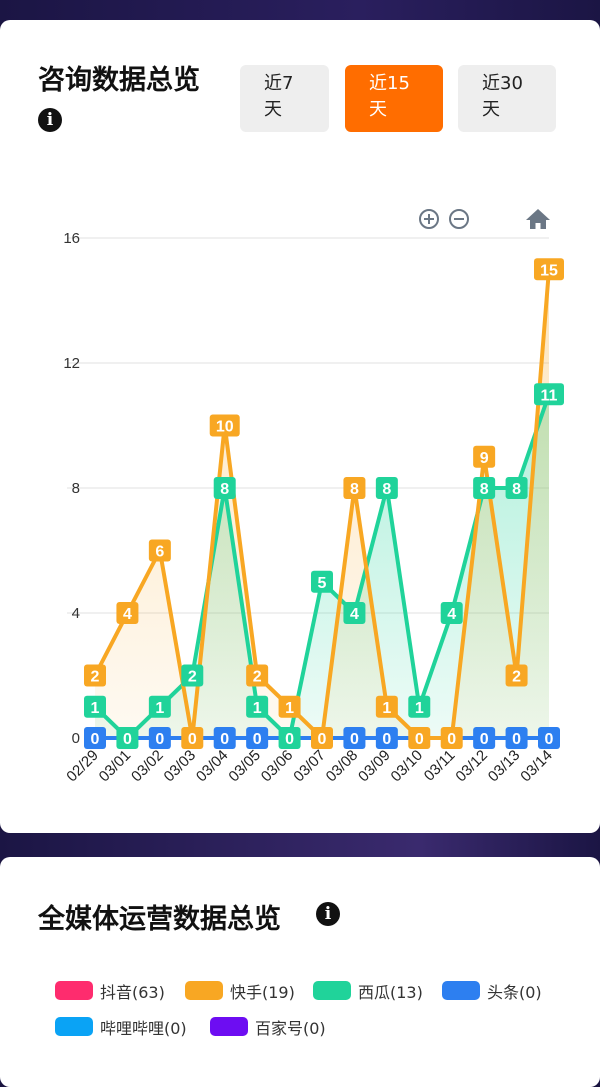 The image size is (600, 1087). I want to click on y-tick-label: 8, so click(76, 488).